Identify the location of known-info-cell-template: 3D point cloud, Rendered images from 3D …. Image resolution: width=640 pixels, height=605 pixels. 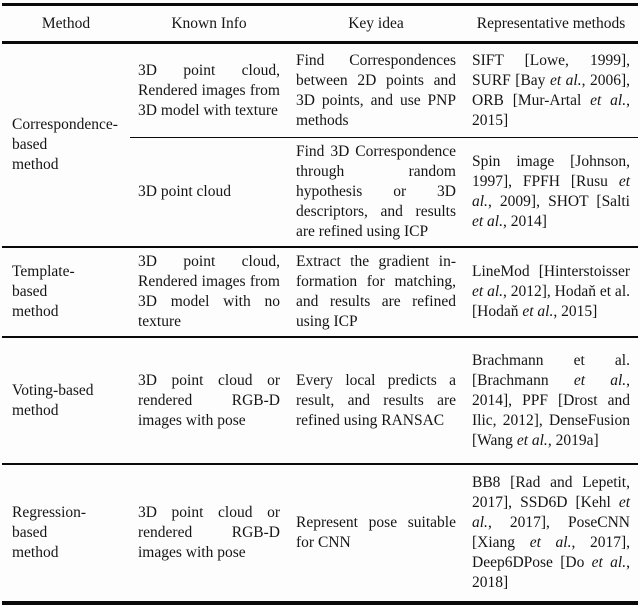
(209, 292).